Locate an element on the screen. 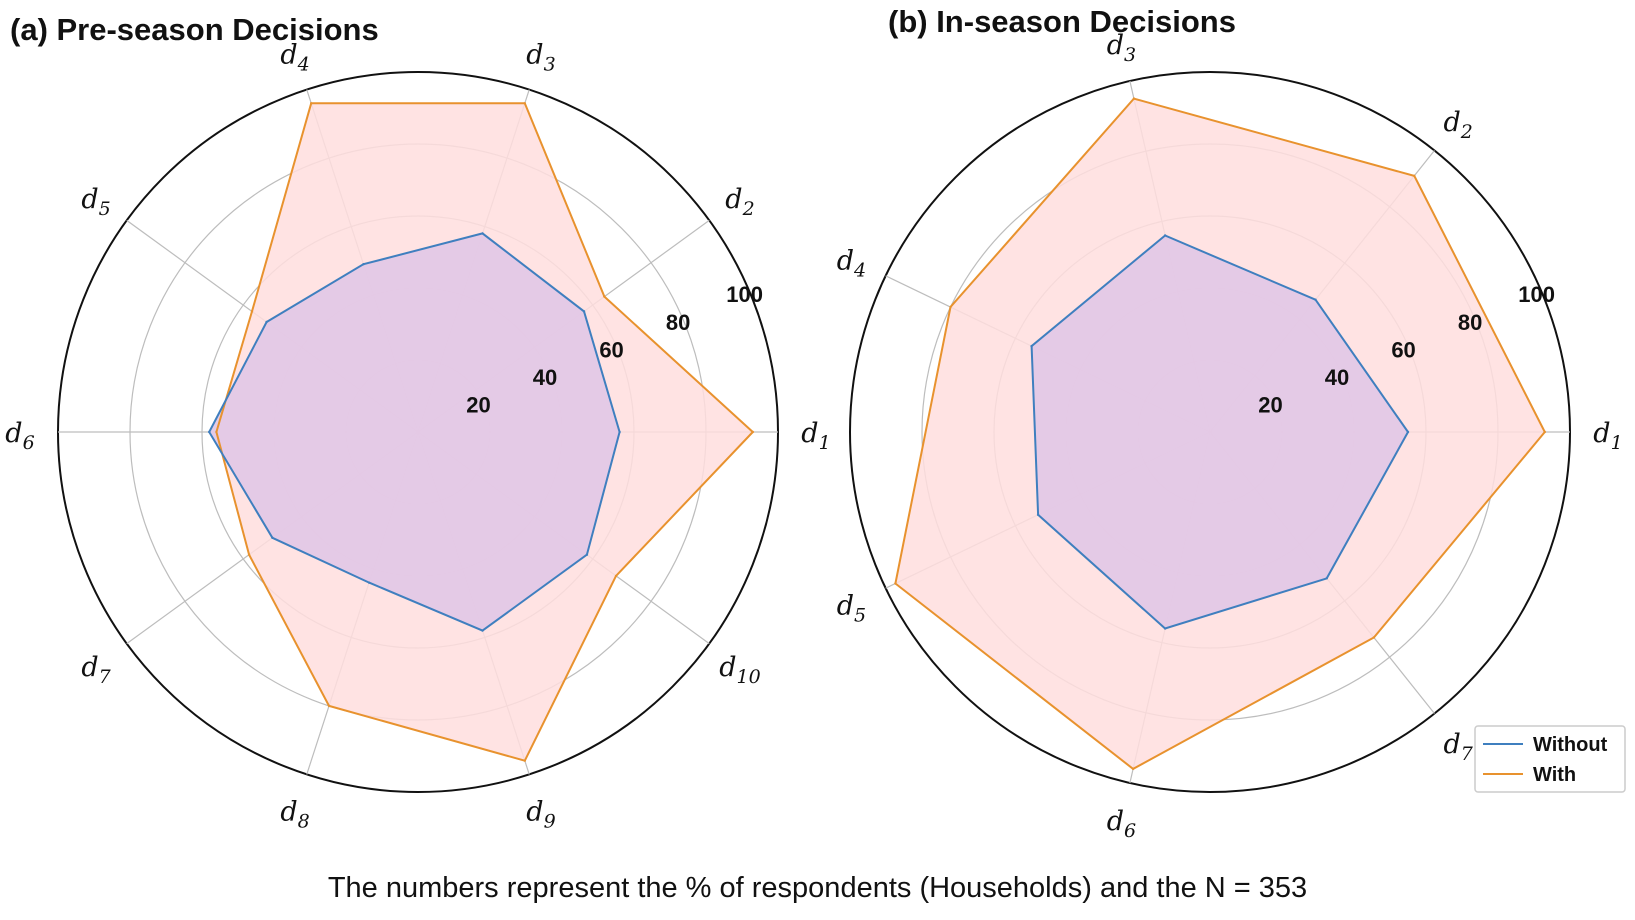  legend-label-without: Without is located at coordinates (1570, 745).